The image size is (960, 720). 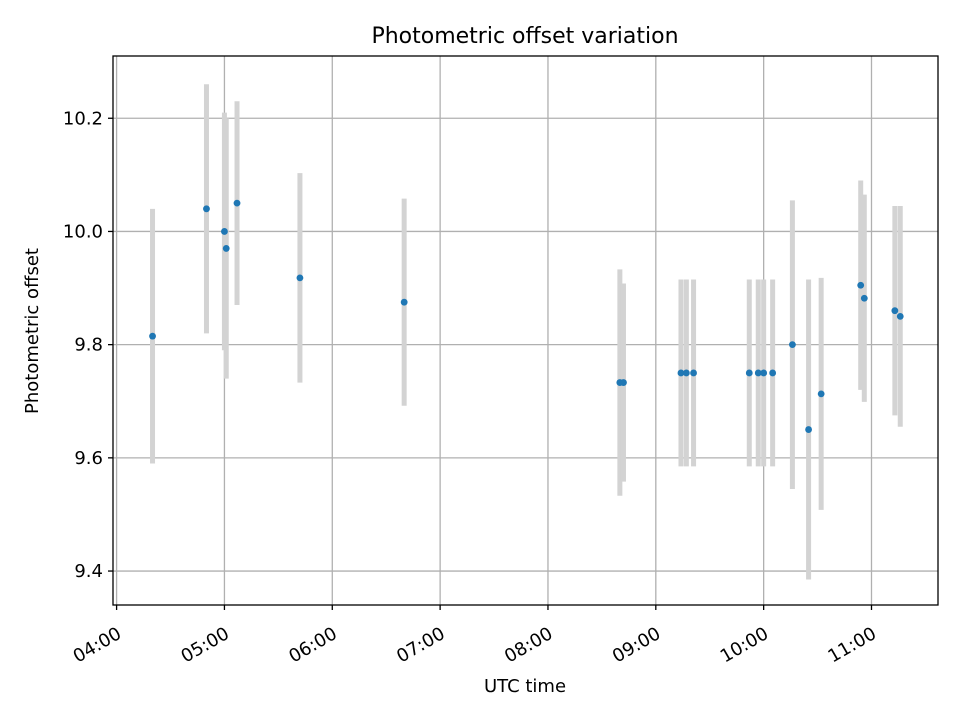 What do you see at coordinates (312, 645) in the screenshot?
I see `x-tick-label: 06:00` at bounding box center [312, 645].